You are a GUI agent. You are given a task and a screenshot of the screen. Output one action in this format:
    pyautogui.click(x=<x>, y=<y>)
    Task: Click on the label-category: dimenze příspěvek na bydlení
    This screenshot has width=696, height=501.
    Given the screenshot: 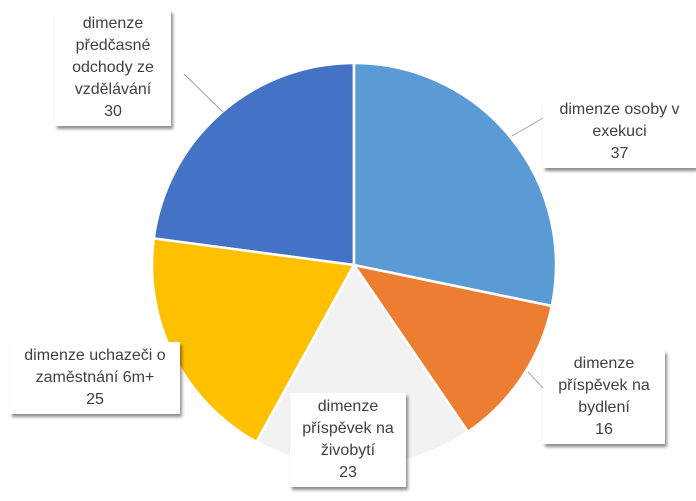 What is the action you would take?
    pyautogui.click(x=604, y=385)
    